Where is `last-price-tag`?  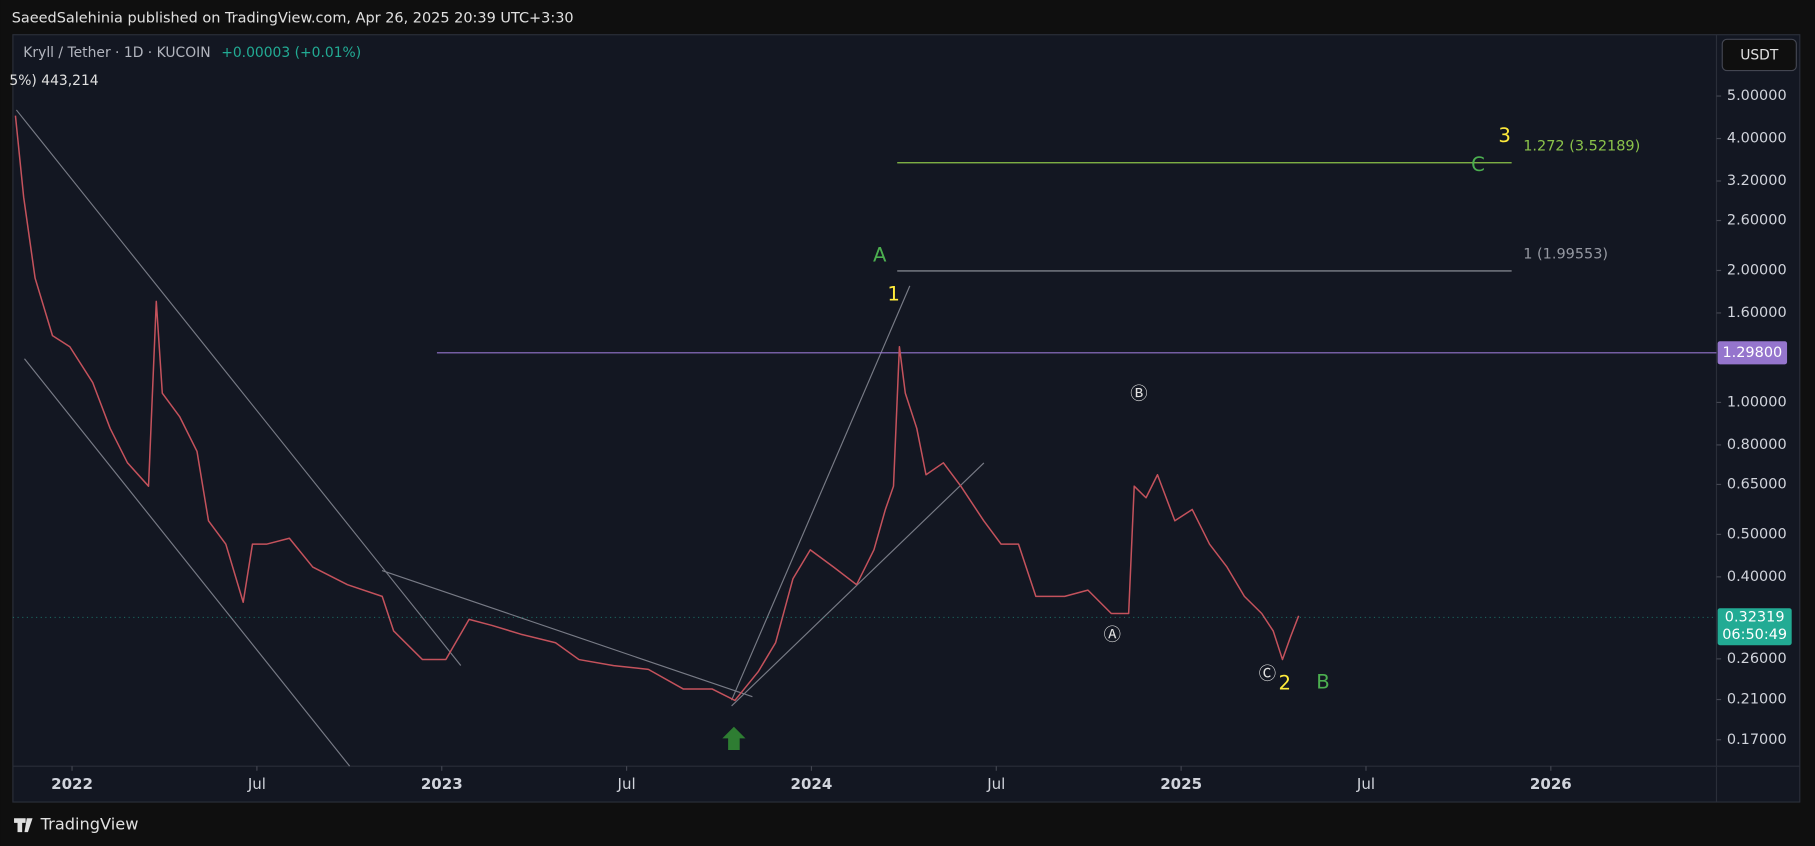
last-price-tag is located at coordinates (1754, 627).